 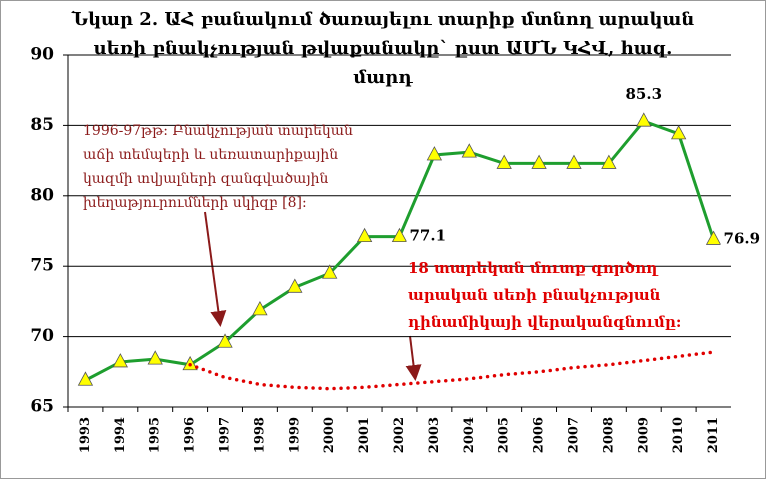 I want to click on x-tick-label: 2005, so click(x=504, y=435).